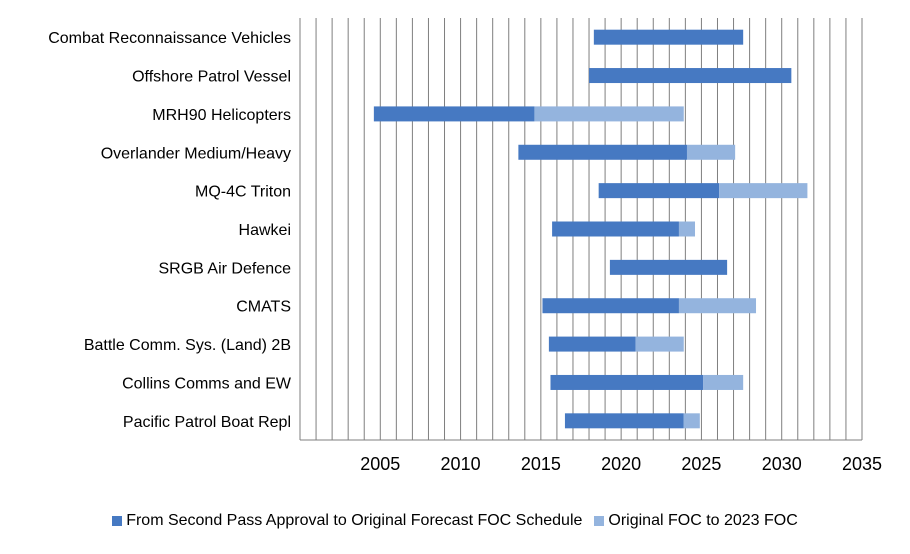 The image size is (910, 554). I want to click on category-label: Pacific Patrol Boat Repl, so click(207, 422).